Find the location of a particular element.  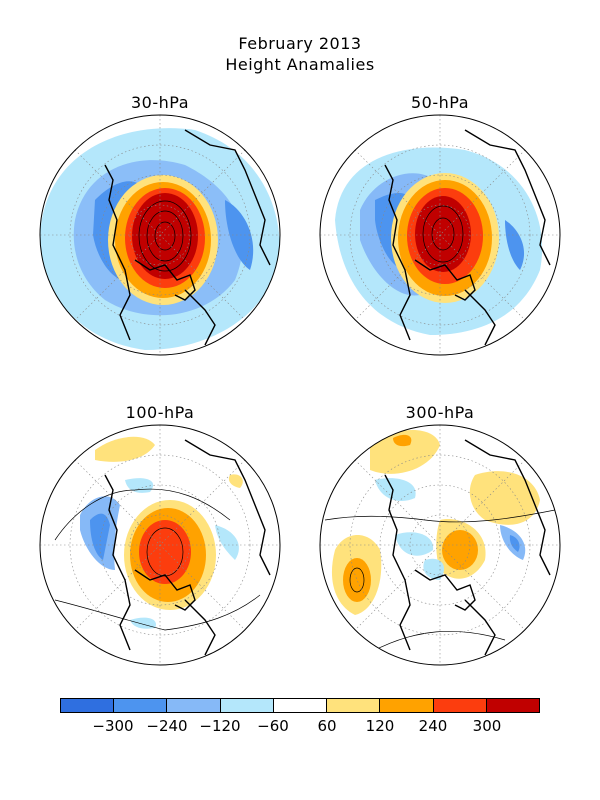

colorbar-tick-7: 240 is located at coordinates (433, 726).